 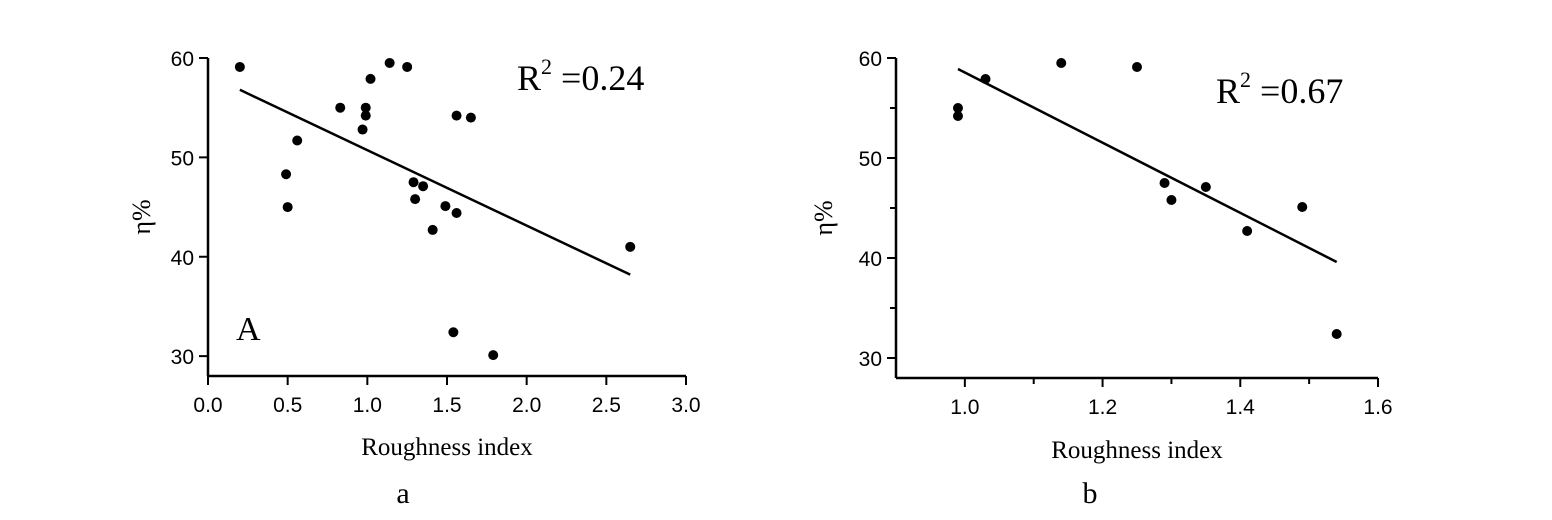 What do you see at coordinates (877, 209) in the screenshot?
I see `panel-b-y-ticks: 30 40 50 60` at bounding box center [877, 209].